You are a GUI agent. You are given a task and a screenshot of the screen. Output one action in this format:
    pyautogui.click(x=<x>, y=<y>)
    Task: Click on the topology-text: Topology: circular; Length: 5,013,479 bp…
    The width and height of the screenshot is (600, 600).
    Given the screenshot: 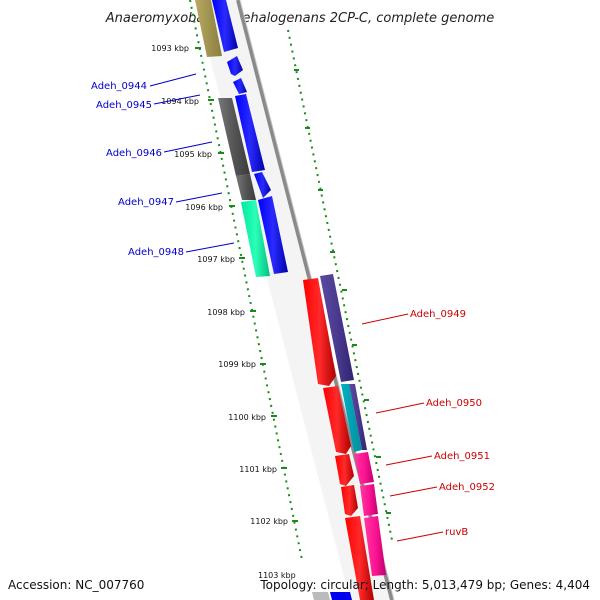 What is the action you would take?
    pyautogui.click(x=425, y=585)
    